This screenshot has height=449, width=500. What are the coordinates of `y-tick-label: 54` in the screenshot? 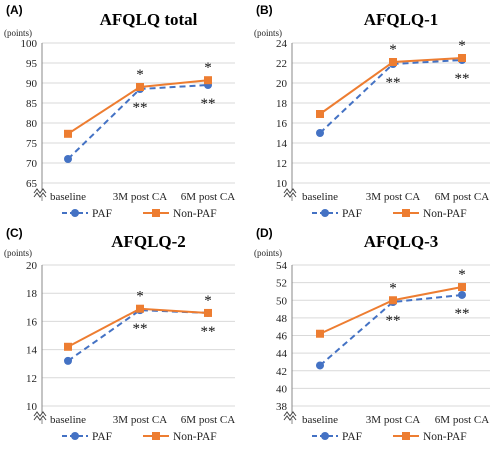 It's located at (282, 266).